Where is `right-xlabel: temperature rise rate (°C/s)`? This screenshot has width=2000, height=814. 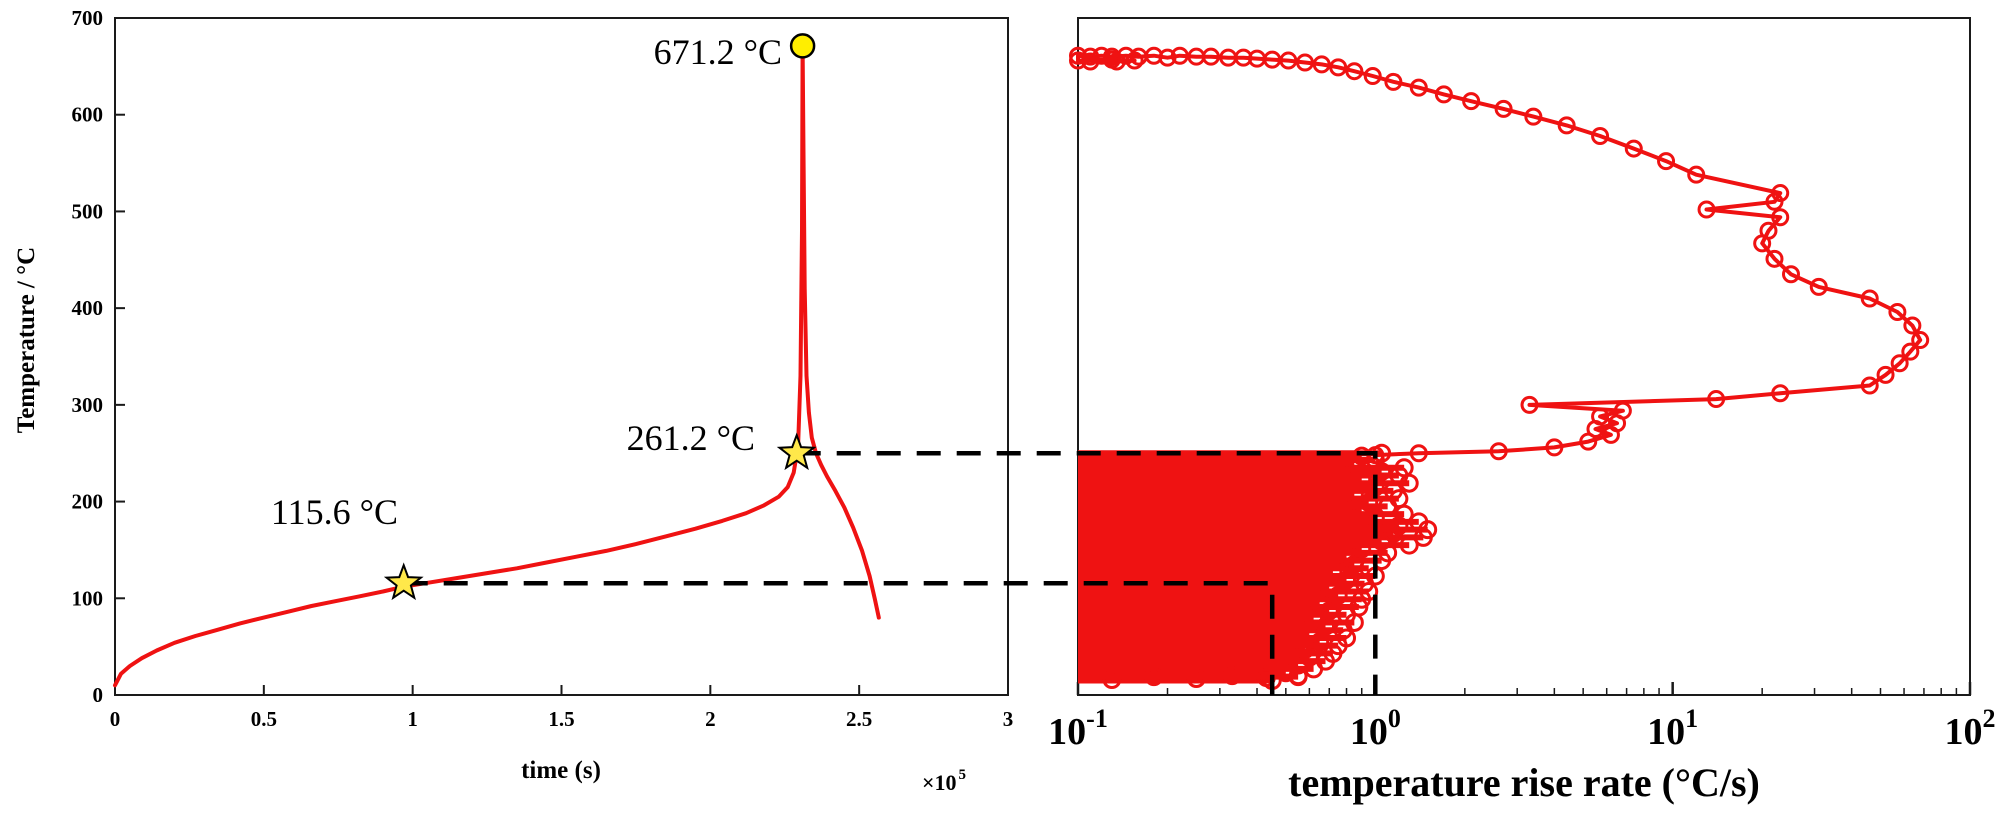
right-xlabel: temperature rise rate (°C/s) is located at coordinates (1524, 782).